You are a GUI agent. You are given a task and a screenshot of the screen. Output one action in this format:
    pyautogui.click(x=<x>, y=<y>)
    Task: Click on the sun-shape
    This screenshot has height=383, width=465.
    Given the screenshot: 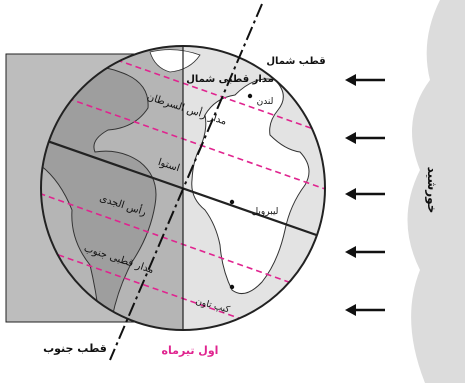 What is the action you would take?
    pyautogui.click(x=436, y=191)
    